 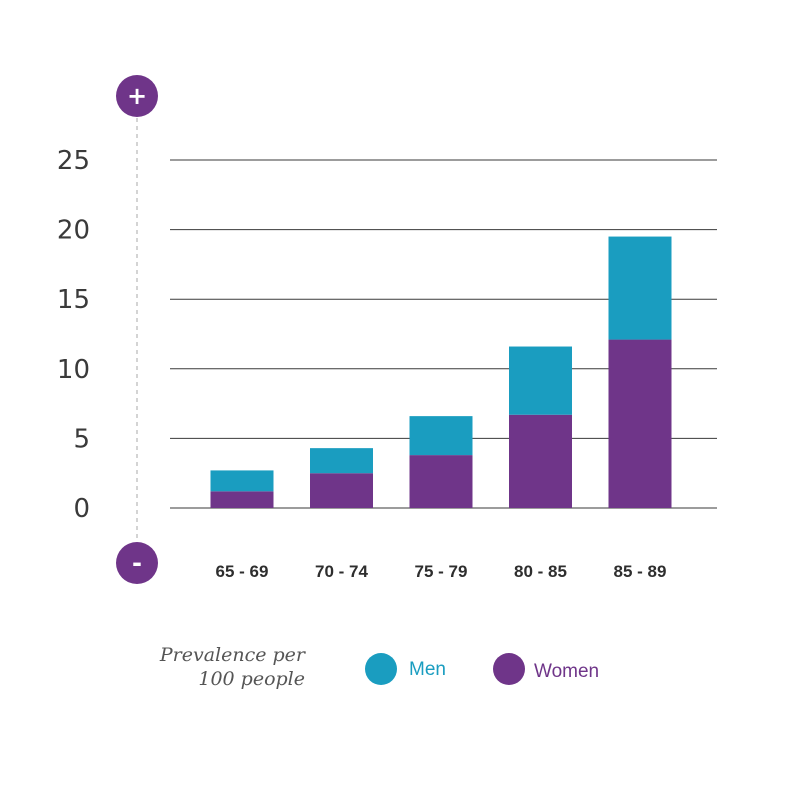 I want to click on plus-icon: +, so click(x=137, y=96).